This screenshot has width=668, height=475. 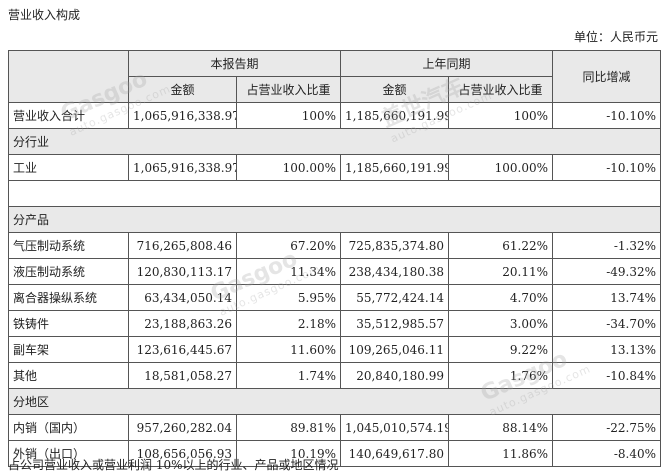 What do you see at coordinates (501, 245) in the screenshot?
I see `prev-share: 61.22%` at bounding box center [501, 245].